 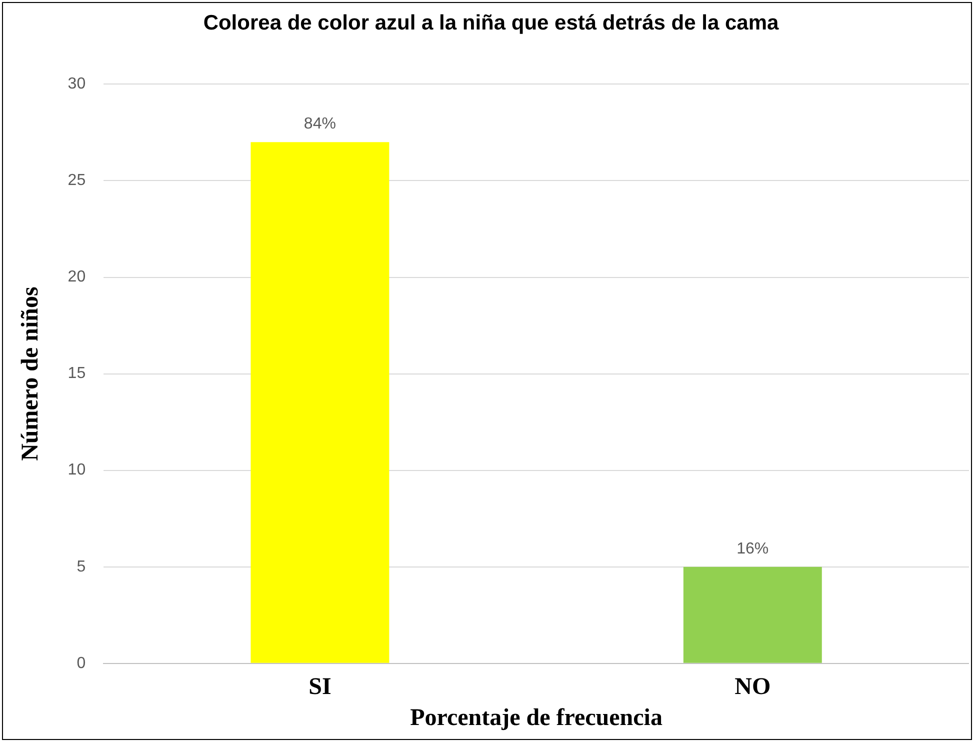 What do you see at coordinates (77, 84) in the screenshot?
I see `y-tick-label: 30` at bounding box center [77, 84].